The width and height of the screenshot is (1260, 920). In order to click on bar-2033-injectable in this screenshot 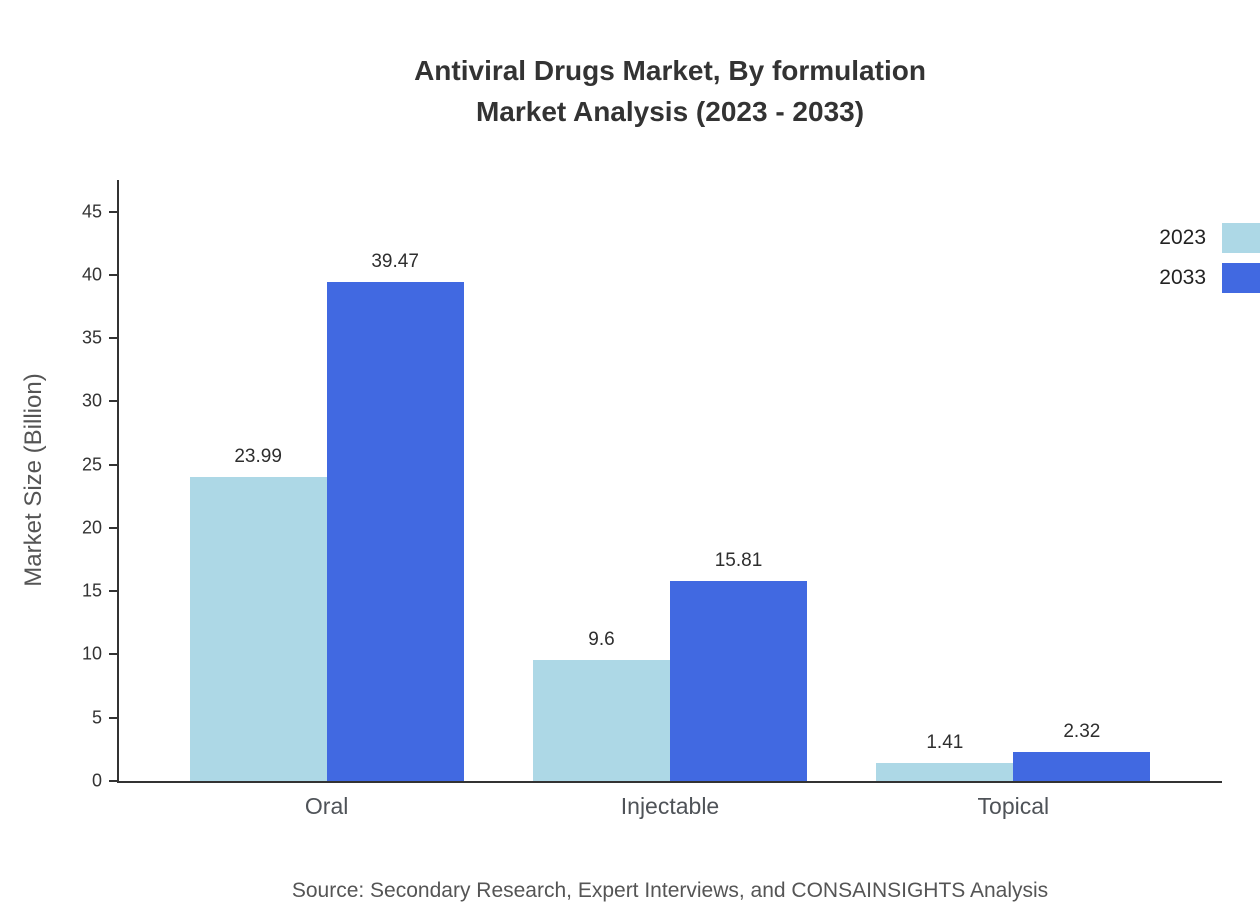, I will do `click(738, 680)`.